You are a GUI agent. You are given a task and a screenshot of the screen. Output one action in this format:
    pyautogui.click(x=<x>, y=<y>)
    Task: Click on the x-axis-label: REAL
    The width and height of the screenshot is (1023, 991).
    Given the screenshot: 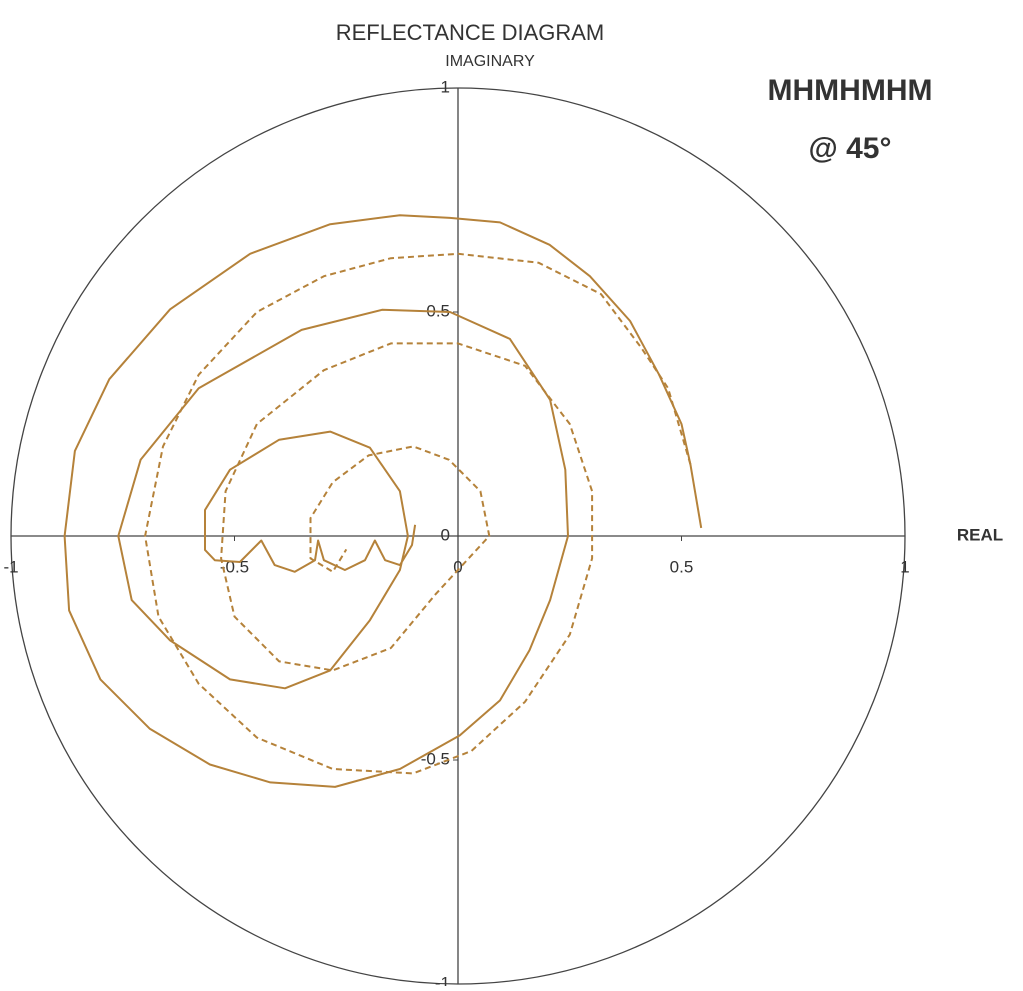 What is the action you would take?
    pyautogui.click(x=980, y=534)
    